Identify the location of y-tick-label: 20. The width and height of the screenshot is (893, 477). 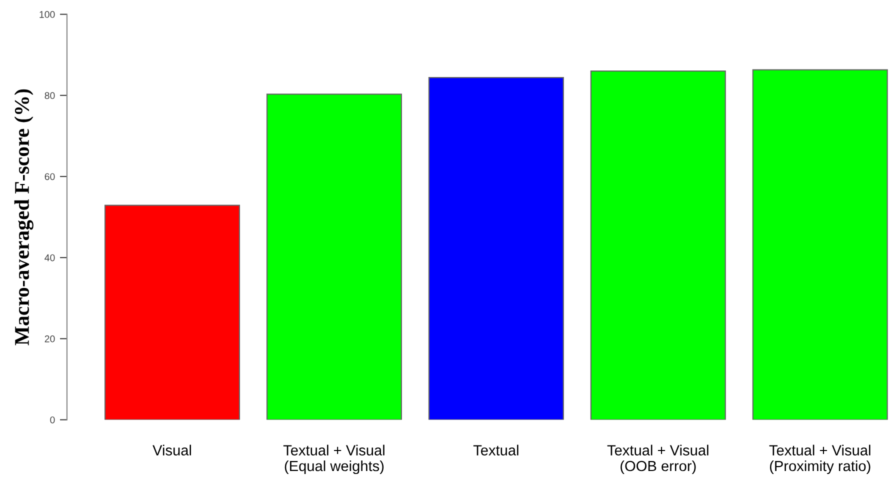
(49, 338).